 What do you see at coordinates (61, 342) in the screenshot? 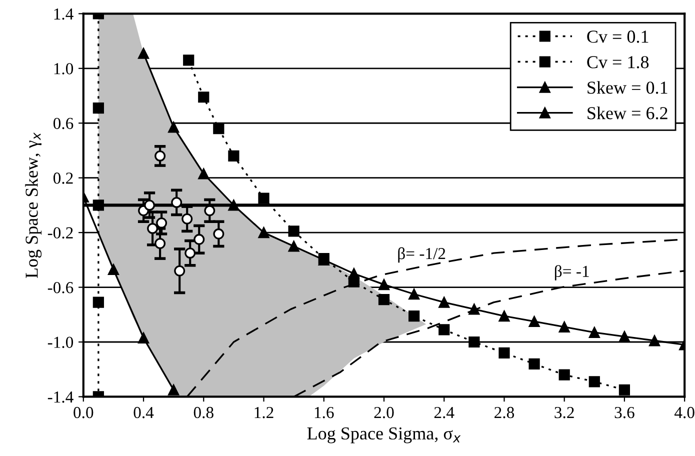
I see `y-tick-label: -1.0` at bounding box center [61, 342].